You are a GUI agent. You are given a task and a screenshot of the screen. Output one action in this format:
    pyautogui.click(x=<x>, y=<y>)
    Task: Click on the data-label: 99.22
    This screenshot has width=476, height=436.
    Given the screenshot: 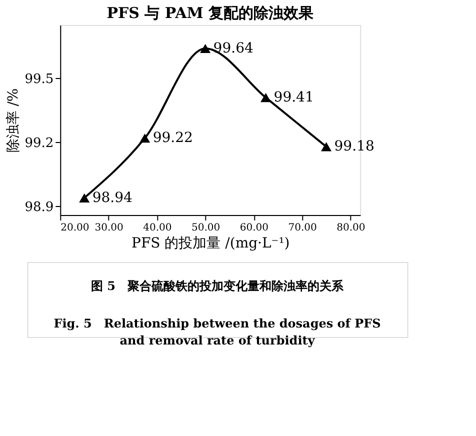 What is the action you would take?
    pyautogui.click(x=172, y=138)
    